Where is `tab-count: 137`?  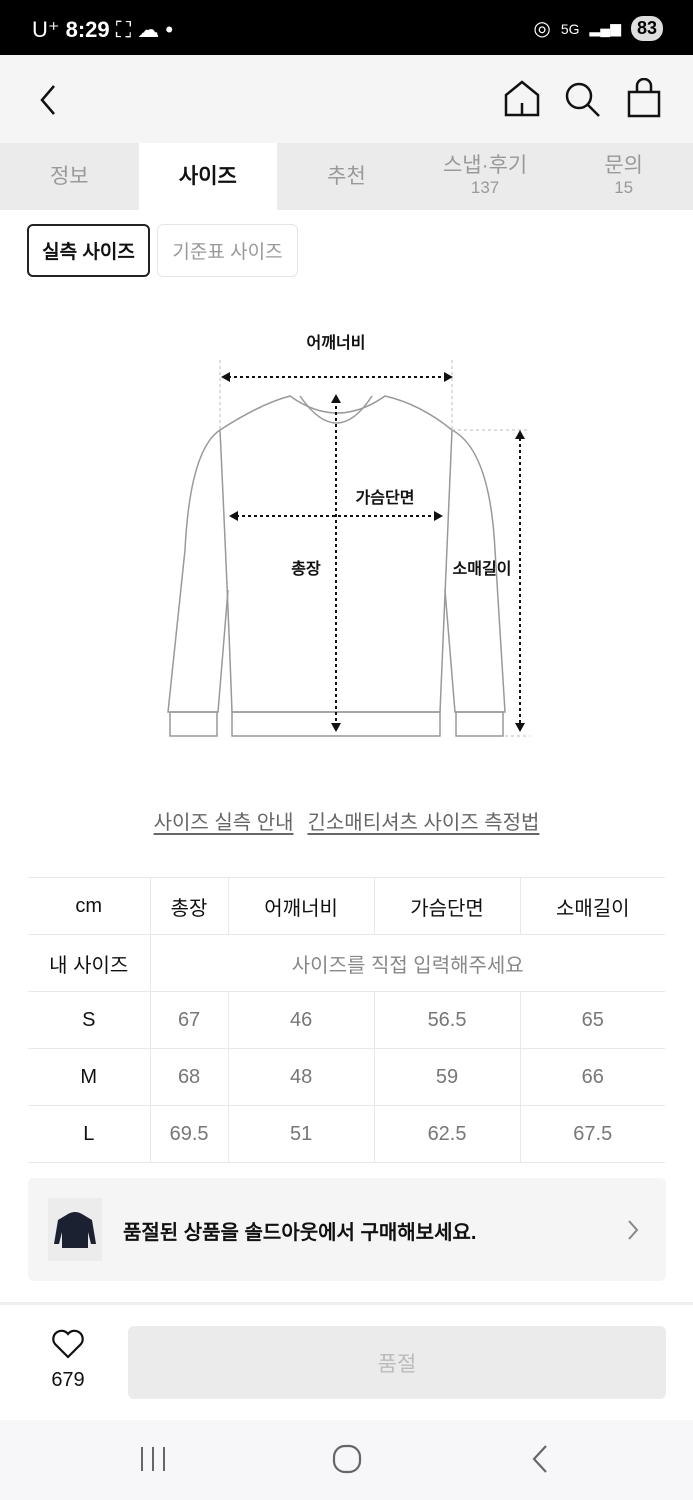 tab-count: 137 is located at coordinates (485, 187).